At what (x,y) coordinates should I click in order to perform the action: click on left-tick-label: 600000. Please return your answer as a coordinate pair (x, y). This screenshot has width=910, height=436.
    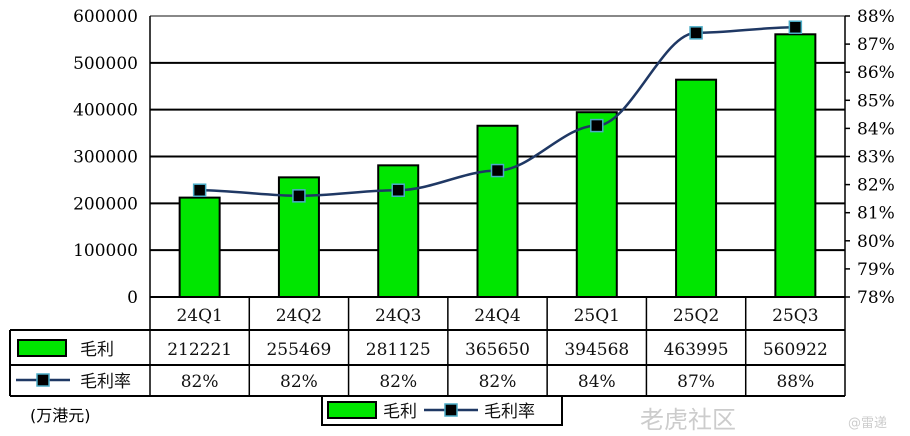
    Looking at the image, I should click on (105, 17).